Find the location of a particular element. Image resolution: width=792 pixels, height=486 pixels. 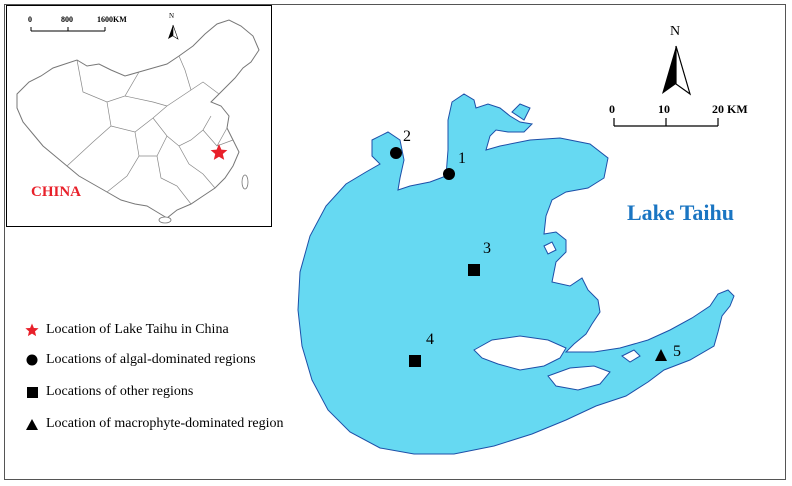

circle-icon is located at coordinates (32, 360).